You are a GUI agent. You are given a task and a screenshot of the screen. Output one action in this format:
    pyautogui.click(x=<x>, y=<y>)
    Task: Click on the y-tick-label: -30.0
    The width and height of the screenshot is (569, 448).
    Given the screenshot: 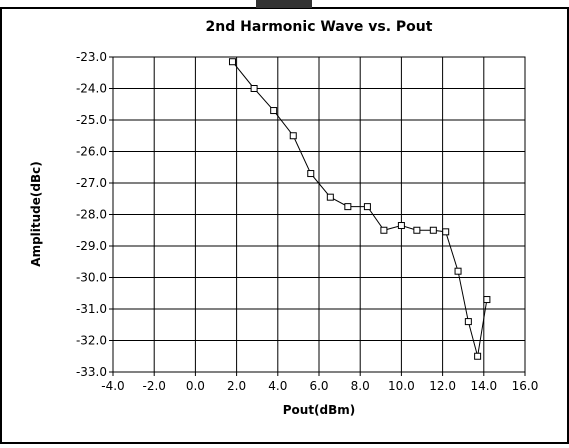 What is the action you would take?
    pyautogui.click(x=91, y=278)
    